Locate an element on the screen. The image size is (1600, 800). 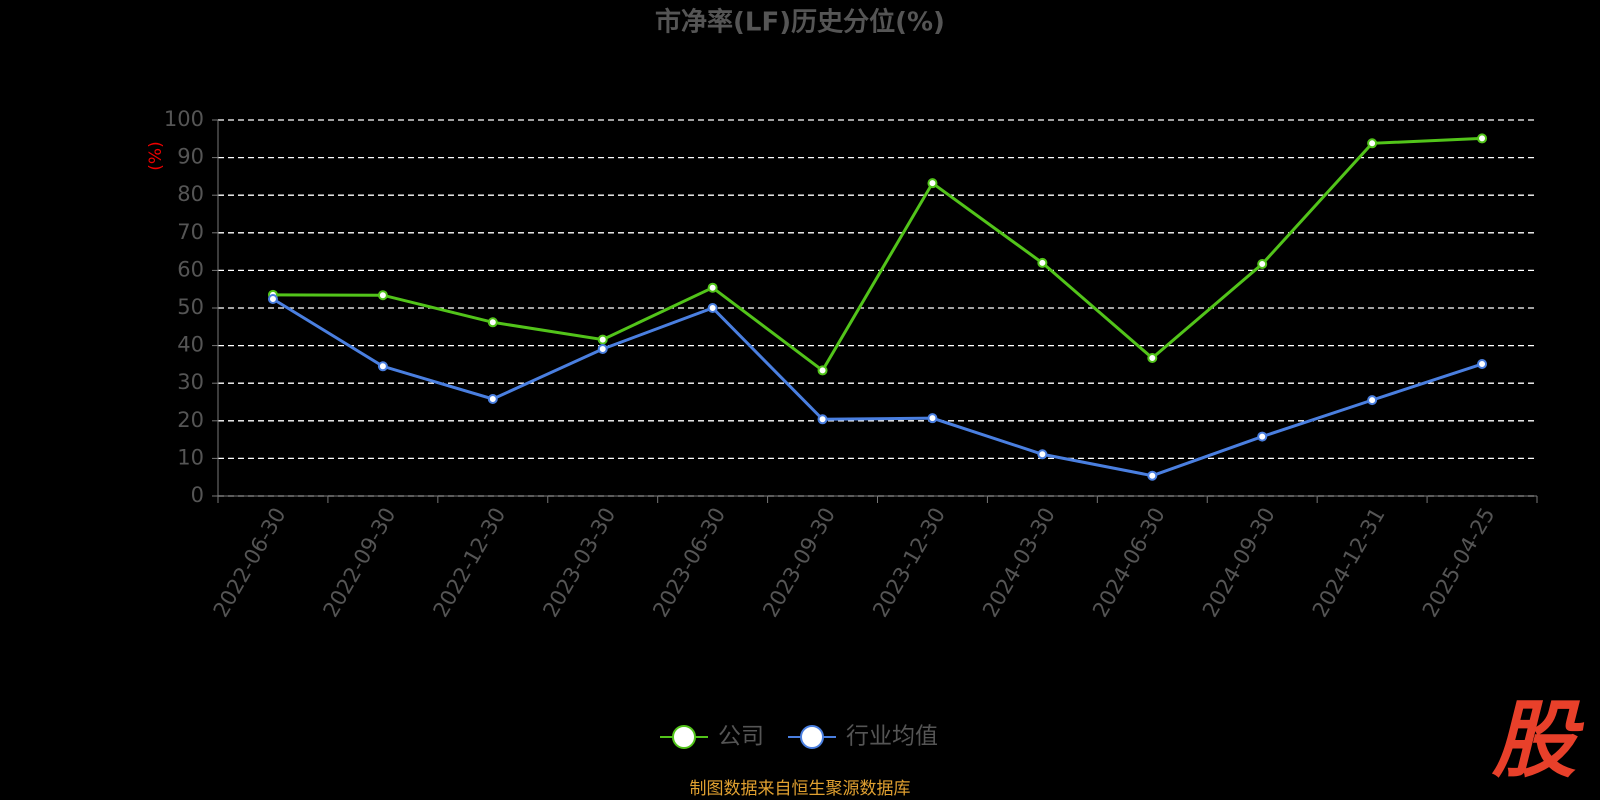
y-axis-label: (%) is located at coordinates (156, 155).